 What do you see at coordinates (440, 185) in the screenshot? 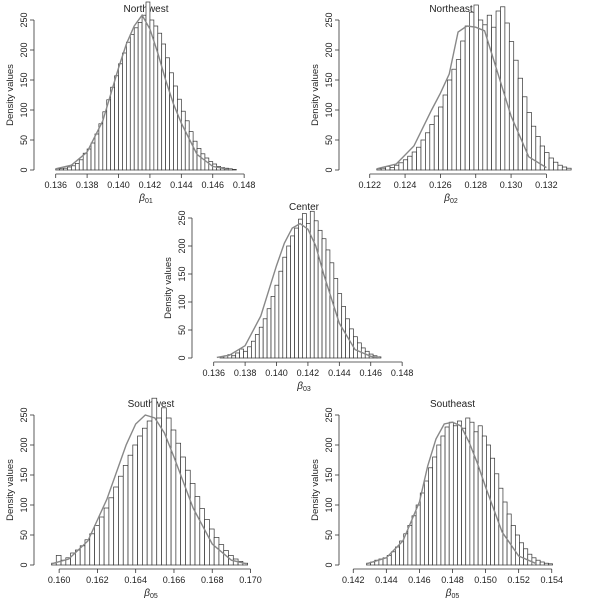
I see `x-tick-label: 0.126` at bounding box center [440, 185].